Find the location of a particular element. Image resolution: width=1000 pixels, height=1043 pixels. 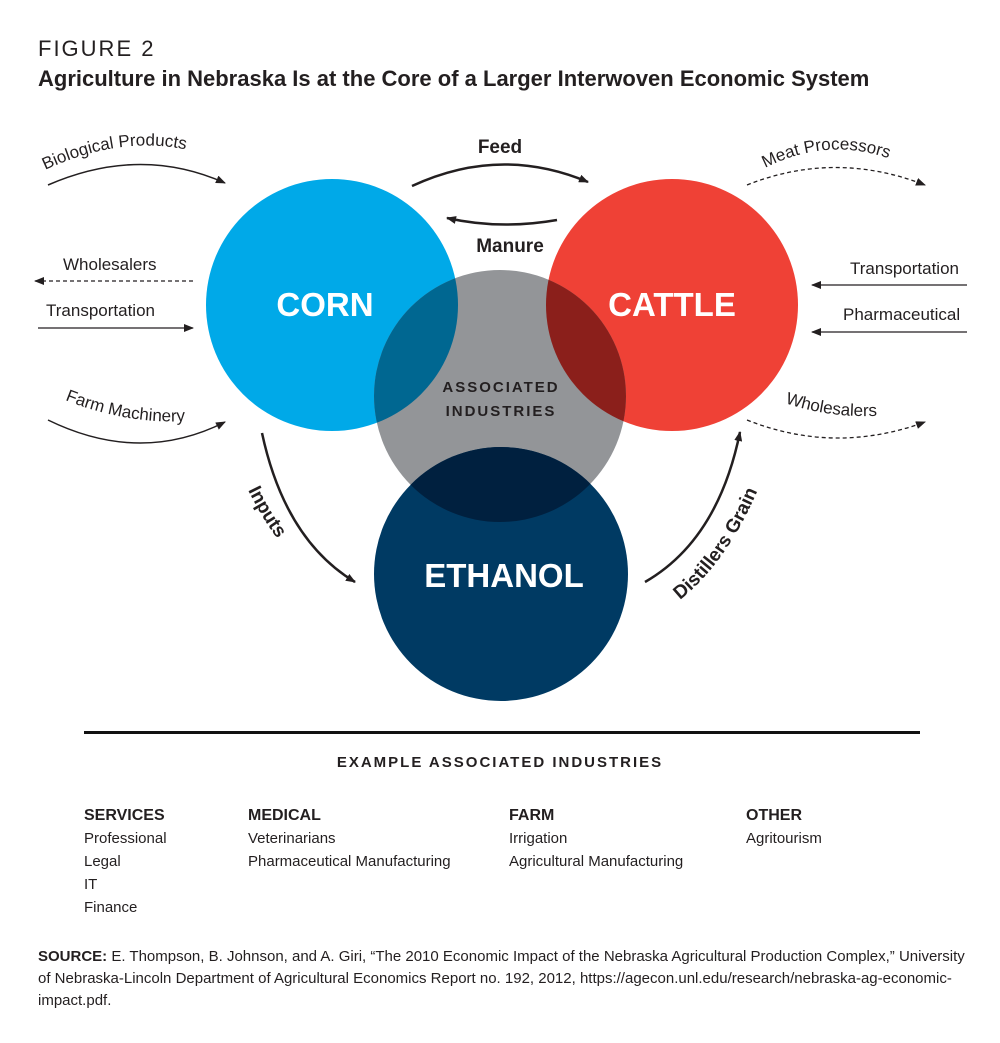

manure-arrow is located at coordinates (502, 221).